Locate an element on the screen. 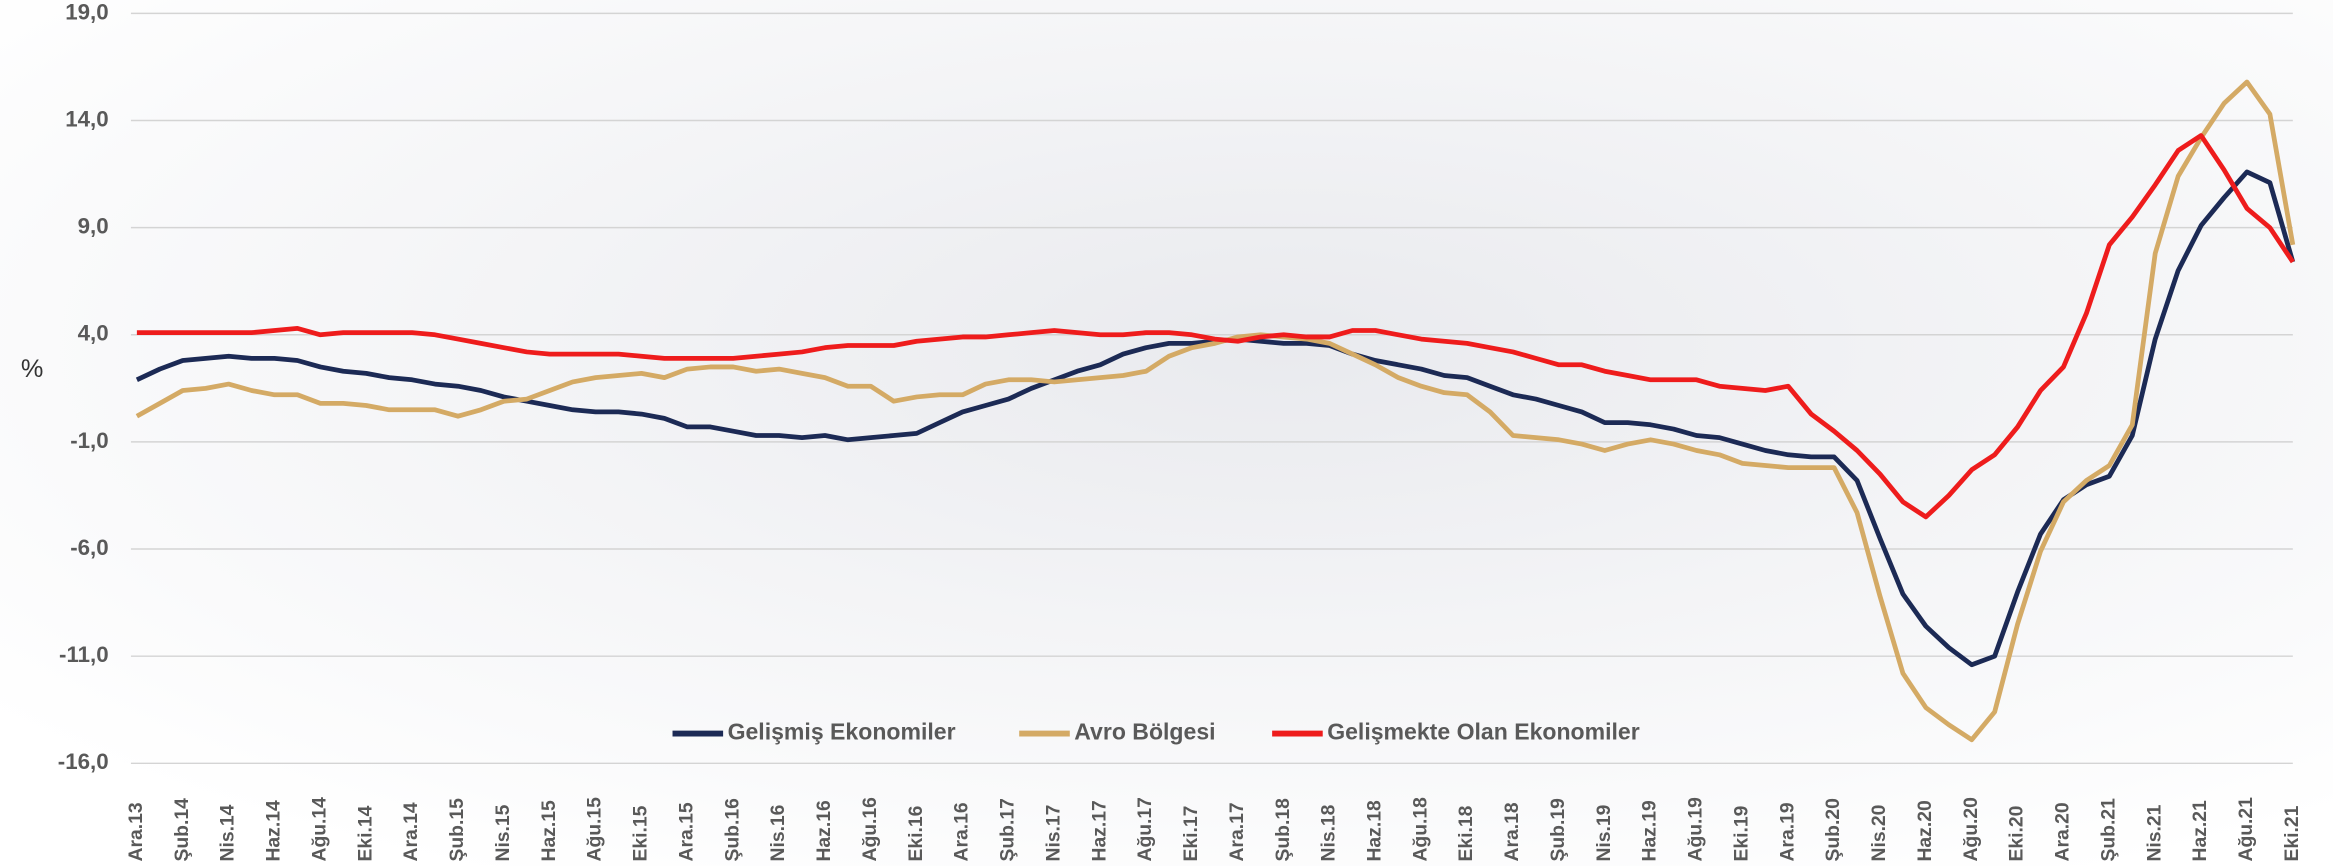  x-tick-label: Nis.21 is located at coordinates (2154, 832).